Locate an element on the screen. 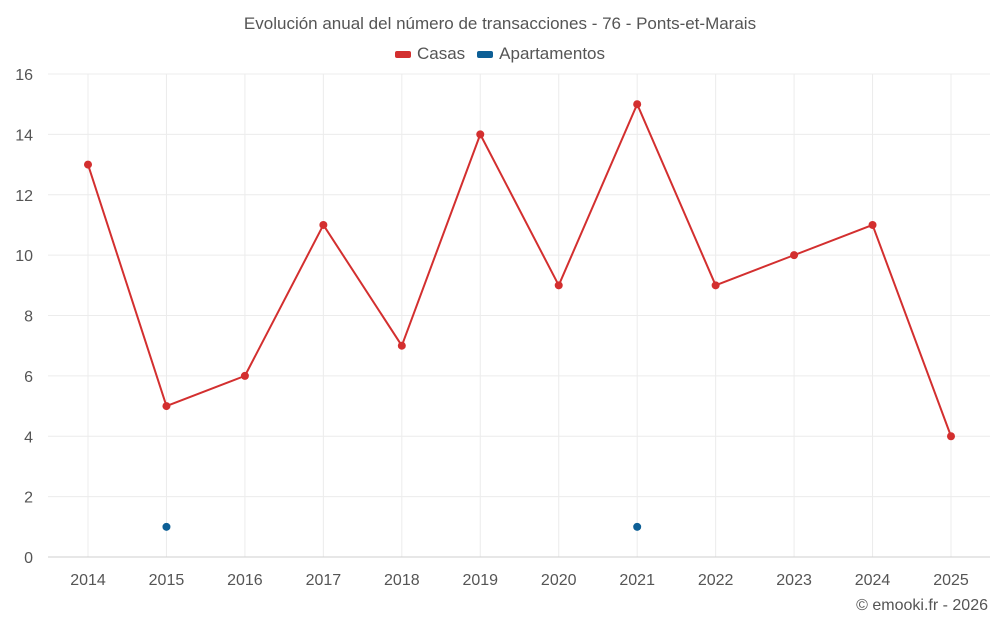  legend-item-casas: Casas is located at coordinates (430, 54).